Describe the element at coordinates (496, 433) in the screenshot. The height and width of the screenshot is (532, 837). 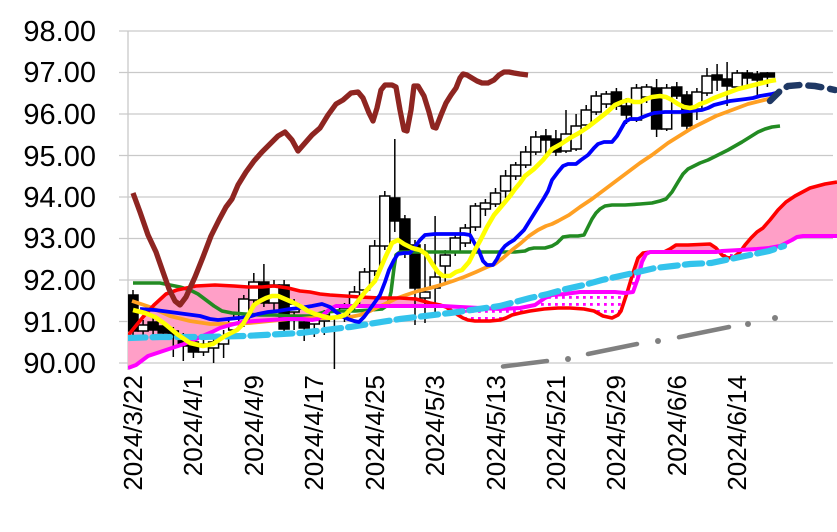
I see `svg-text: 2024/5/13` at that location.